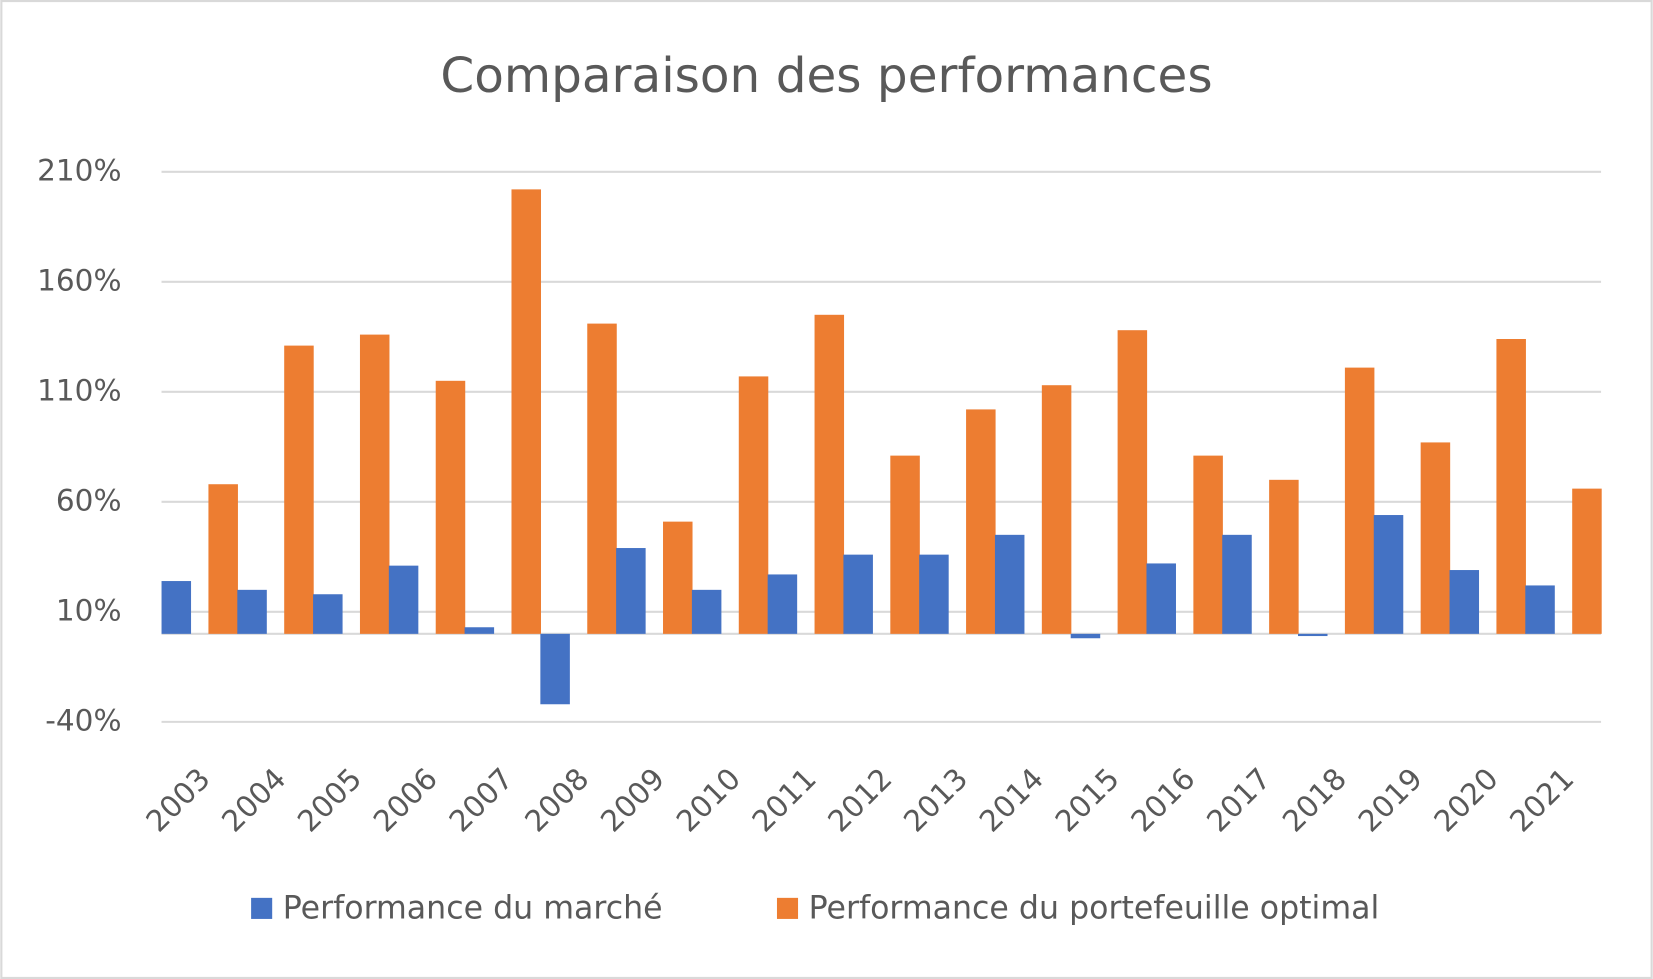 This screenshot has height=979, width=1653. Describe the element at coordinates (89, 610) in the screenshot. I see `y-tick-label: 10%` at that location.